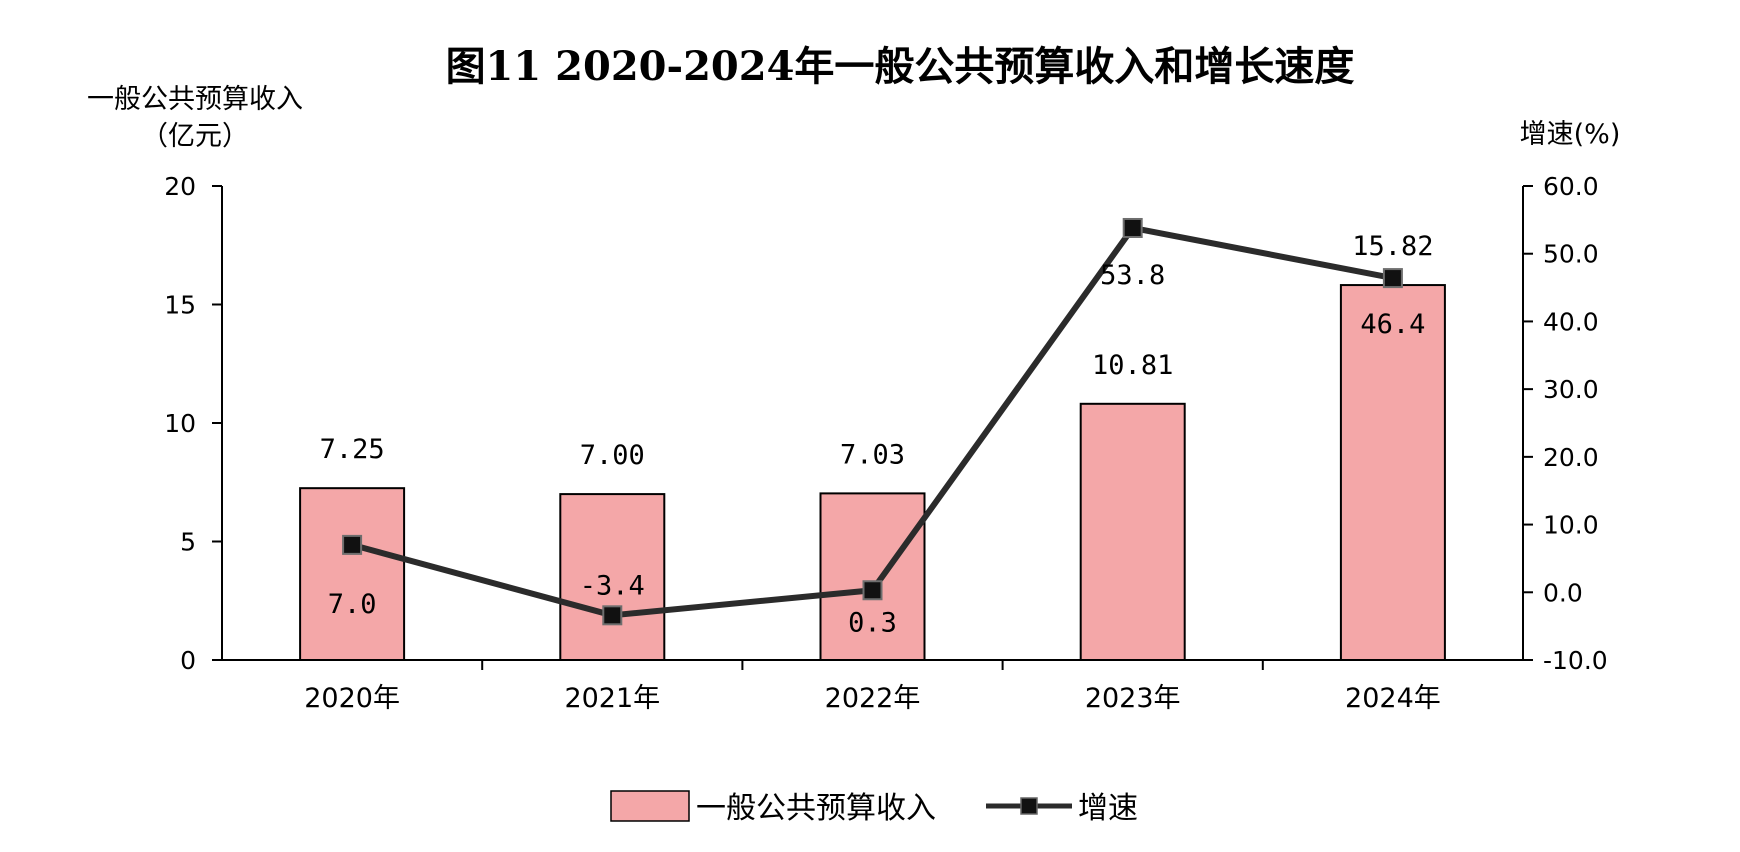  What do you see at coordinates (872, 454) in the screenshot?
I see `bar-value-label: 7.03` at bounding box center [872, 454].